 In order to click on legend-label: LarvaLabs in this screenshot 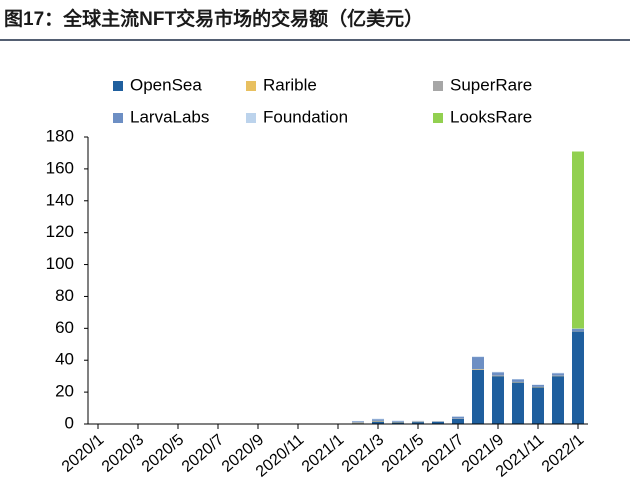, I will do `click(169, 116)`.